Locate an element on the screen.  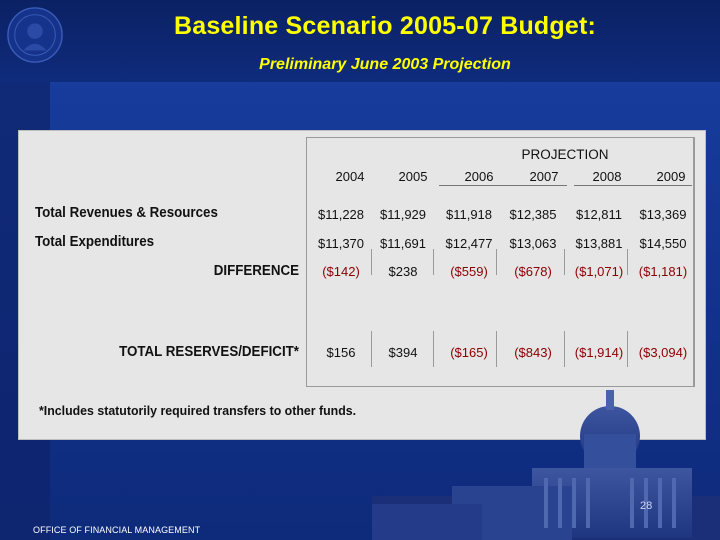
table-cell: ($1,181) is located at coordinates (663, 271).